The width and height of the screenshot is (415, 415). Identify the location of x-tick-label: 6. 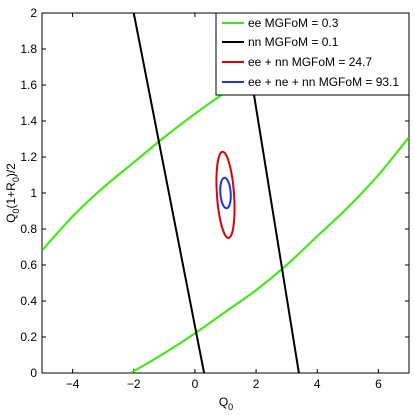
(378, 384).